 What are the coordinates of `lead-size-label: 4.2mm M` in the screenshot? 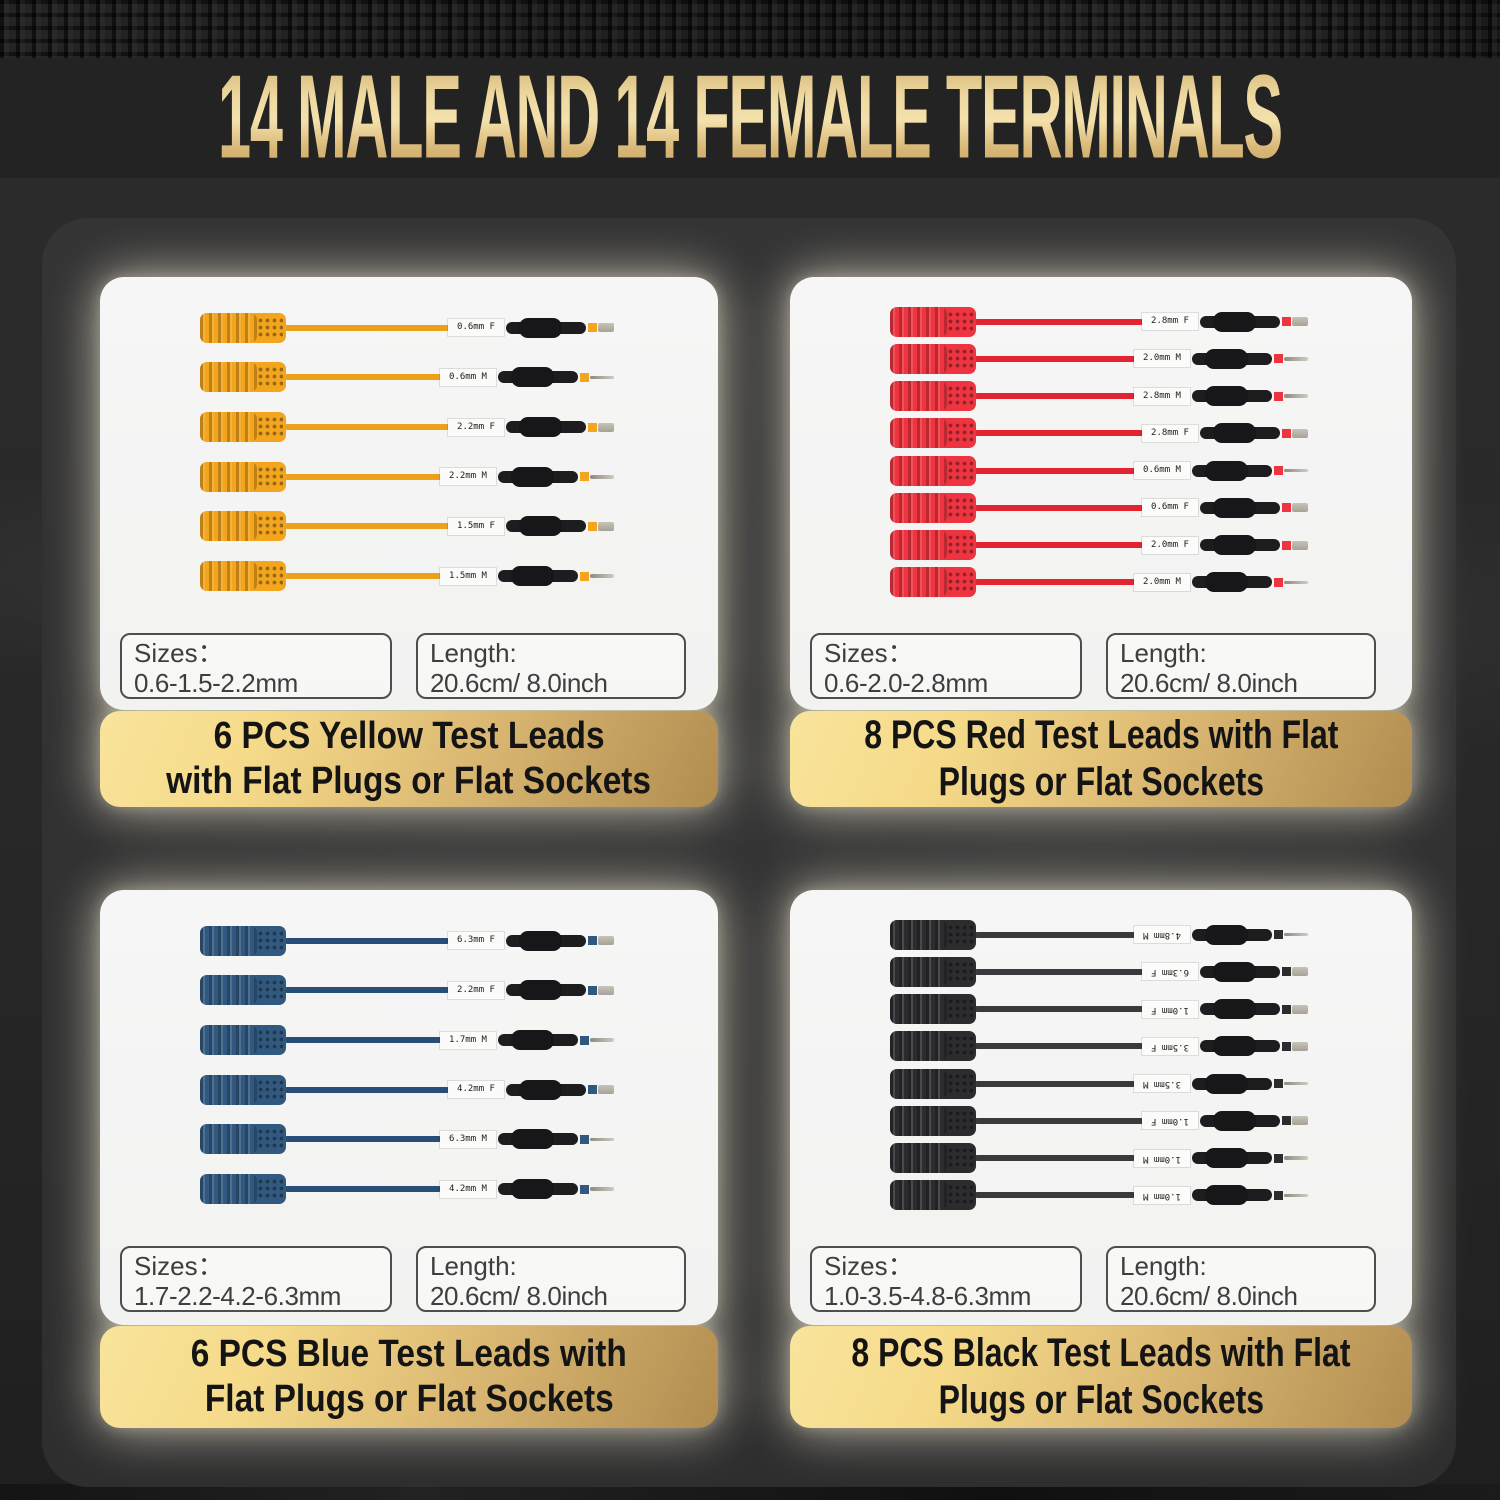 It's located at (468, 1189).